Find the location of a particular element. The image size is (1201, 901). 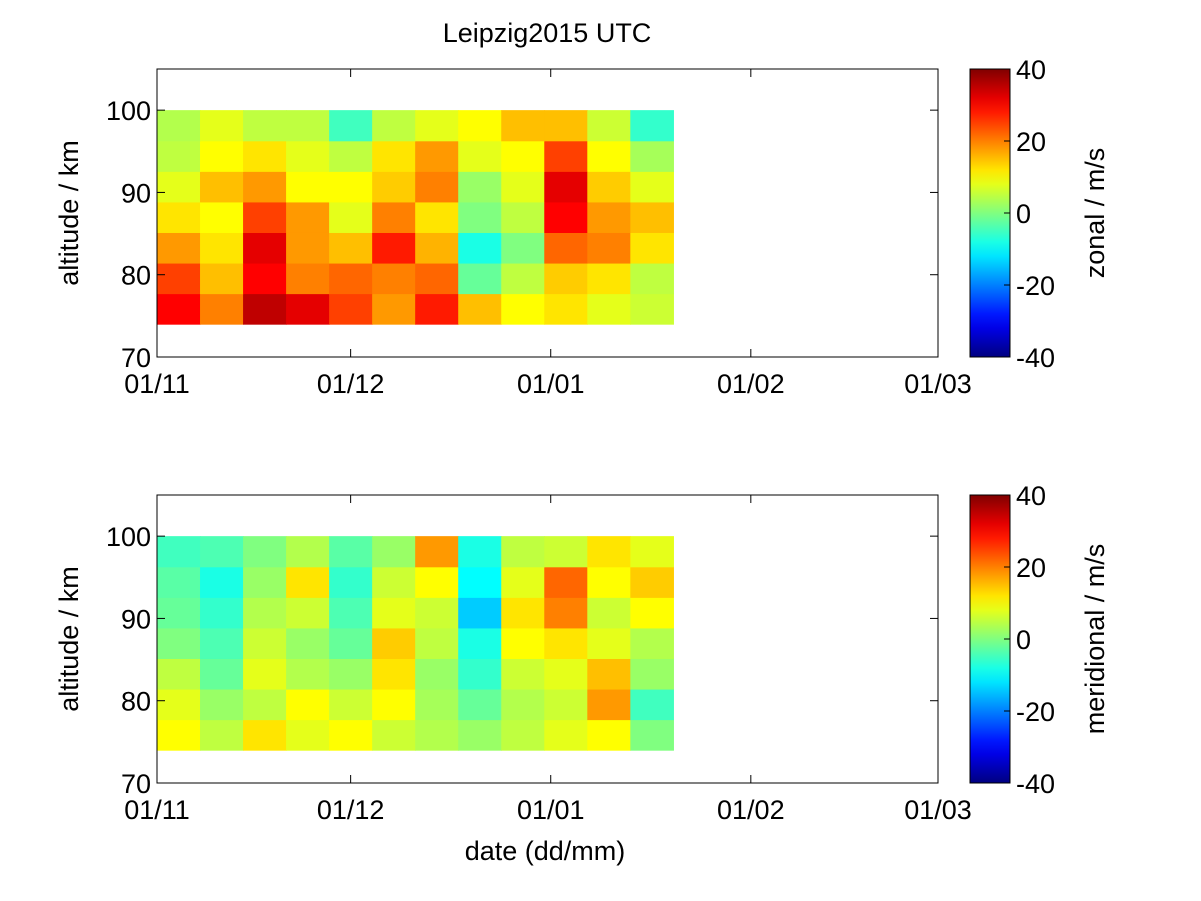

heatmap-cell: 2015-12-23, 92 km: -14 is located at coordinates (480, 613).